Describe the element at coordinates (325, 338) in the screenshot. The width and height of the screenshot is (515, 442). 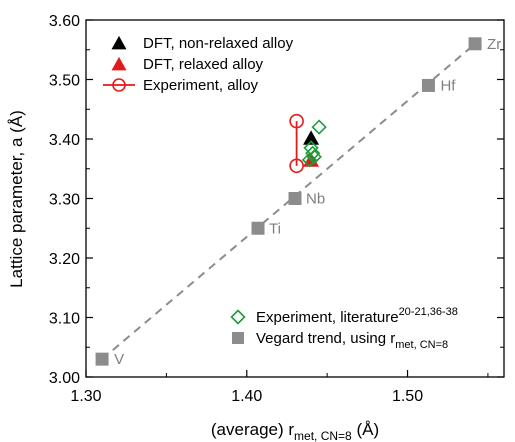
I see `legend-entry-text: Vegard trend, using r` at that location.